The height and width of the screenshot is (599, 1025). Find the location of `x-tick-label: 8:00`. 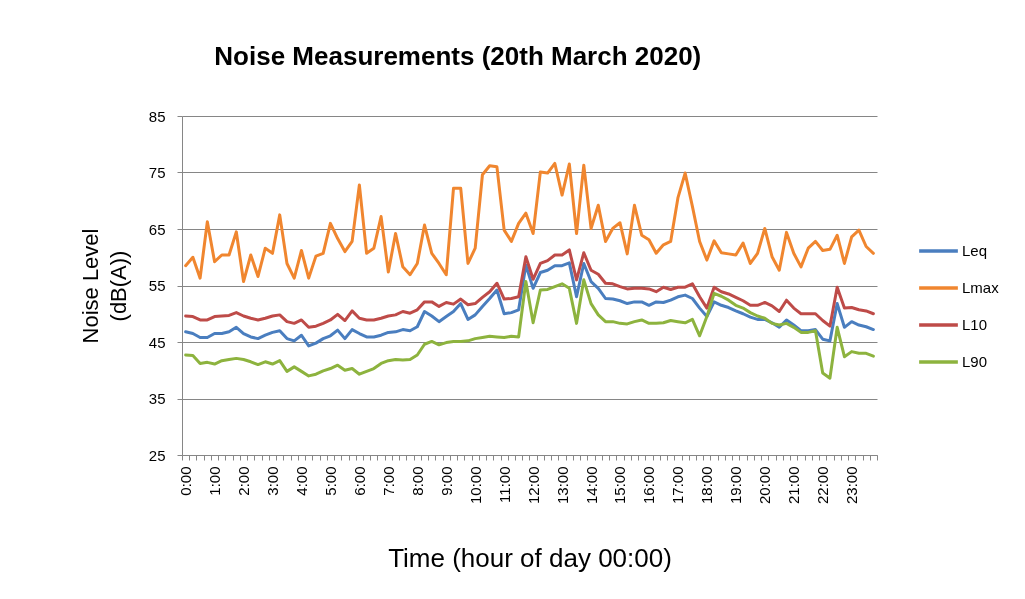

x-tick-label: 8:00 is located at coordinates (417, 481).